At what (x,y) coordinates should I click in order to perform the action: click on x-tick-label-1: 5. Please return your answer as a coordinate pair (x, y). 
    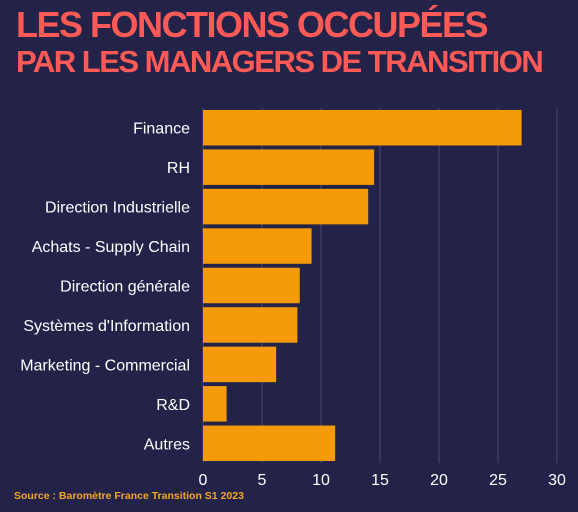
    Looking at the image, I should click on (262, 480).